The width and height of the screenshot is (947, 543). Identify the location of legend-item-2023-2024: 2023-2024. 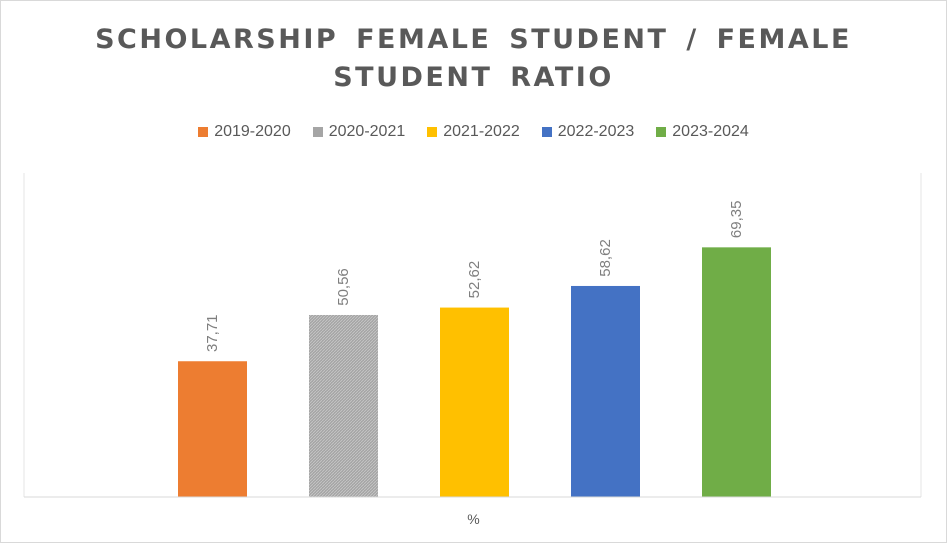
(702, 132).